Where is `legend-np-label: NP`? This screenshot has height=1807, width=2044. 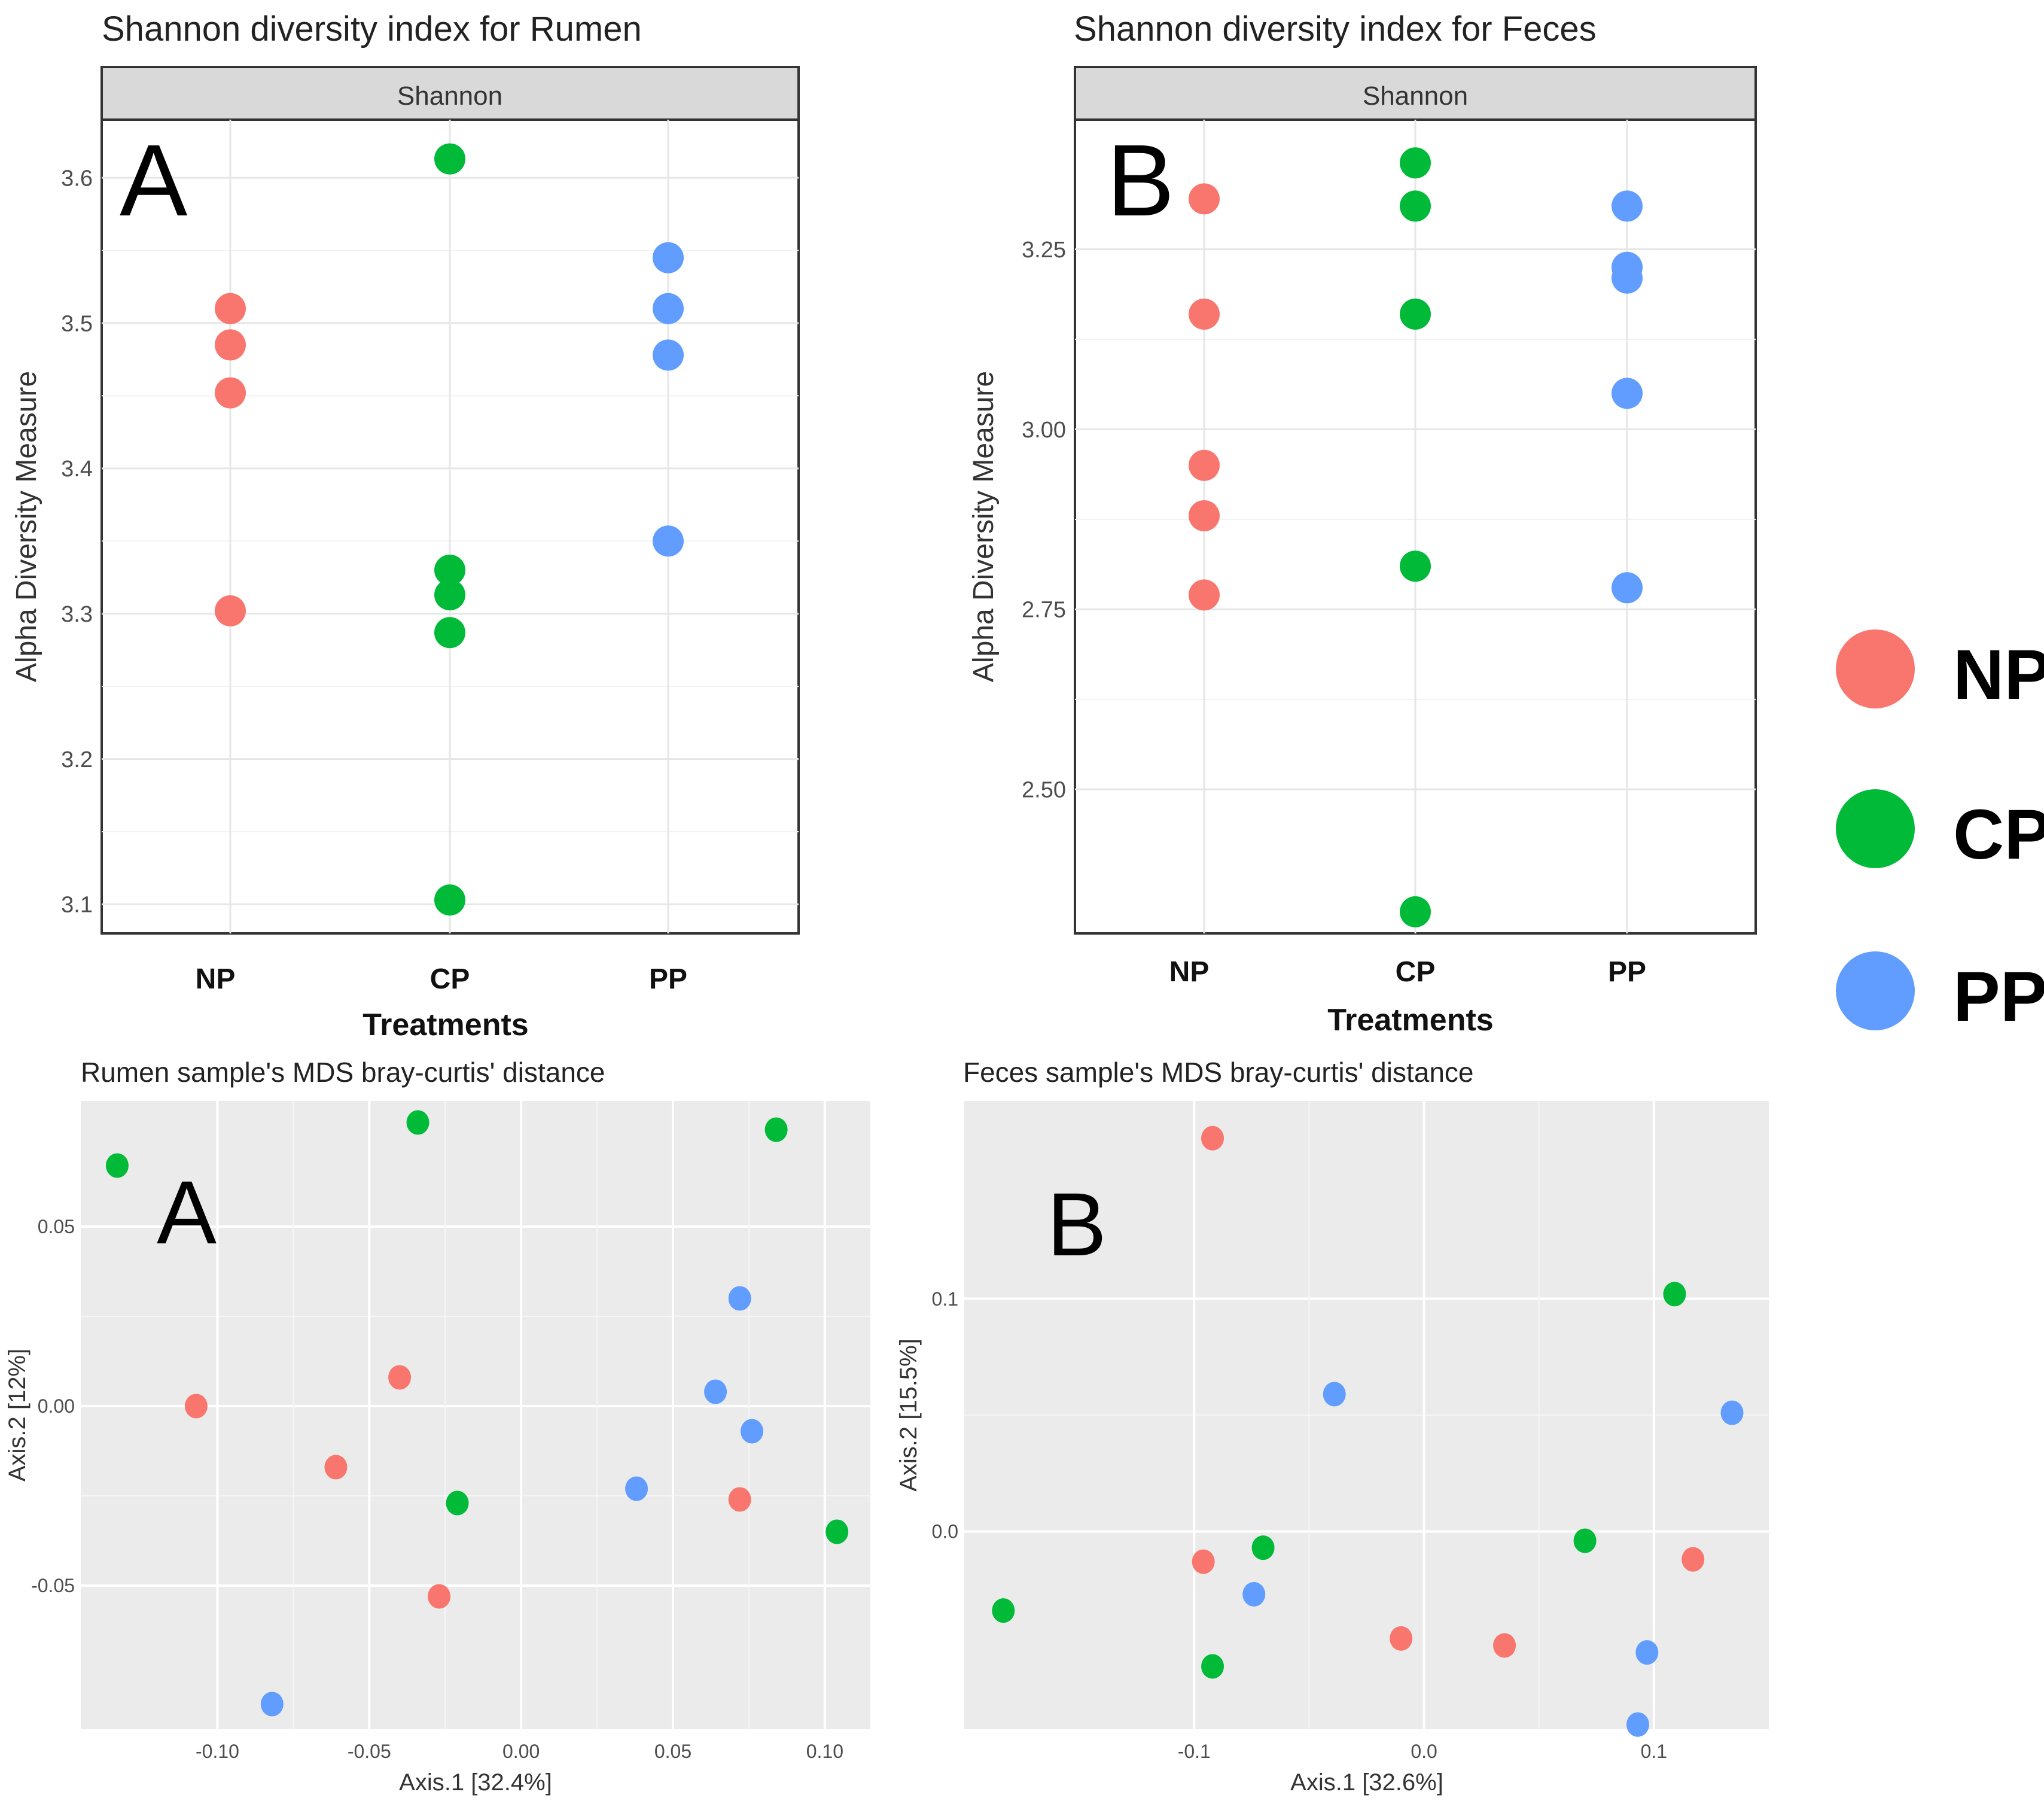 legend-np-label: NP is located at coordinates (1998, 675).